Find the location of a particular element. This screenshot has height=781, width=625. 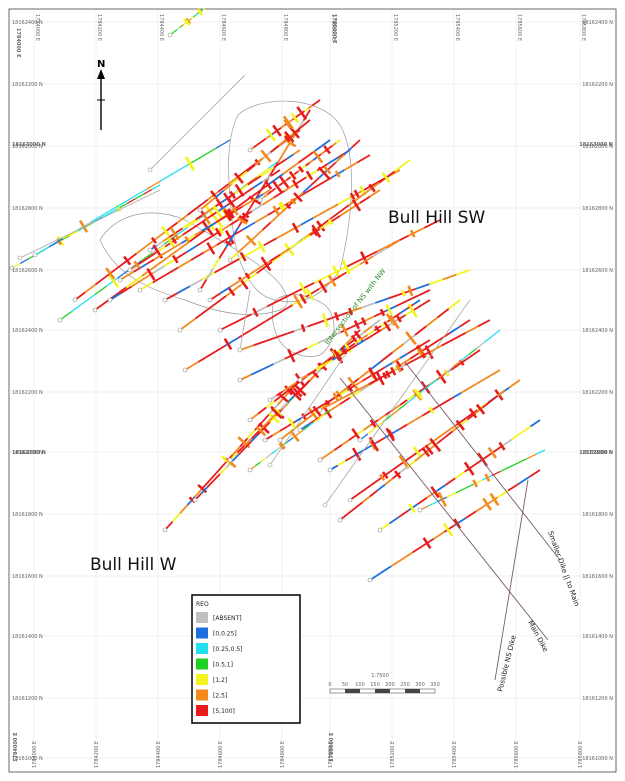

northing-label-left: 18162000 N is located at coordinates (27, 453).